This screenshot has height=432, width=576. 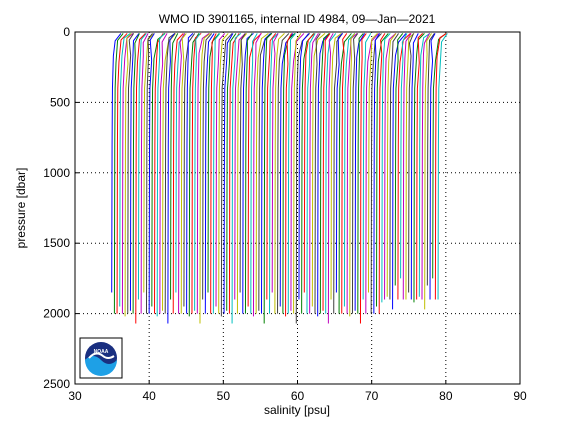 I want to click on x-axis-label: salinity [psu], so click(x=297, y=410).